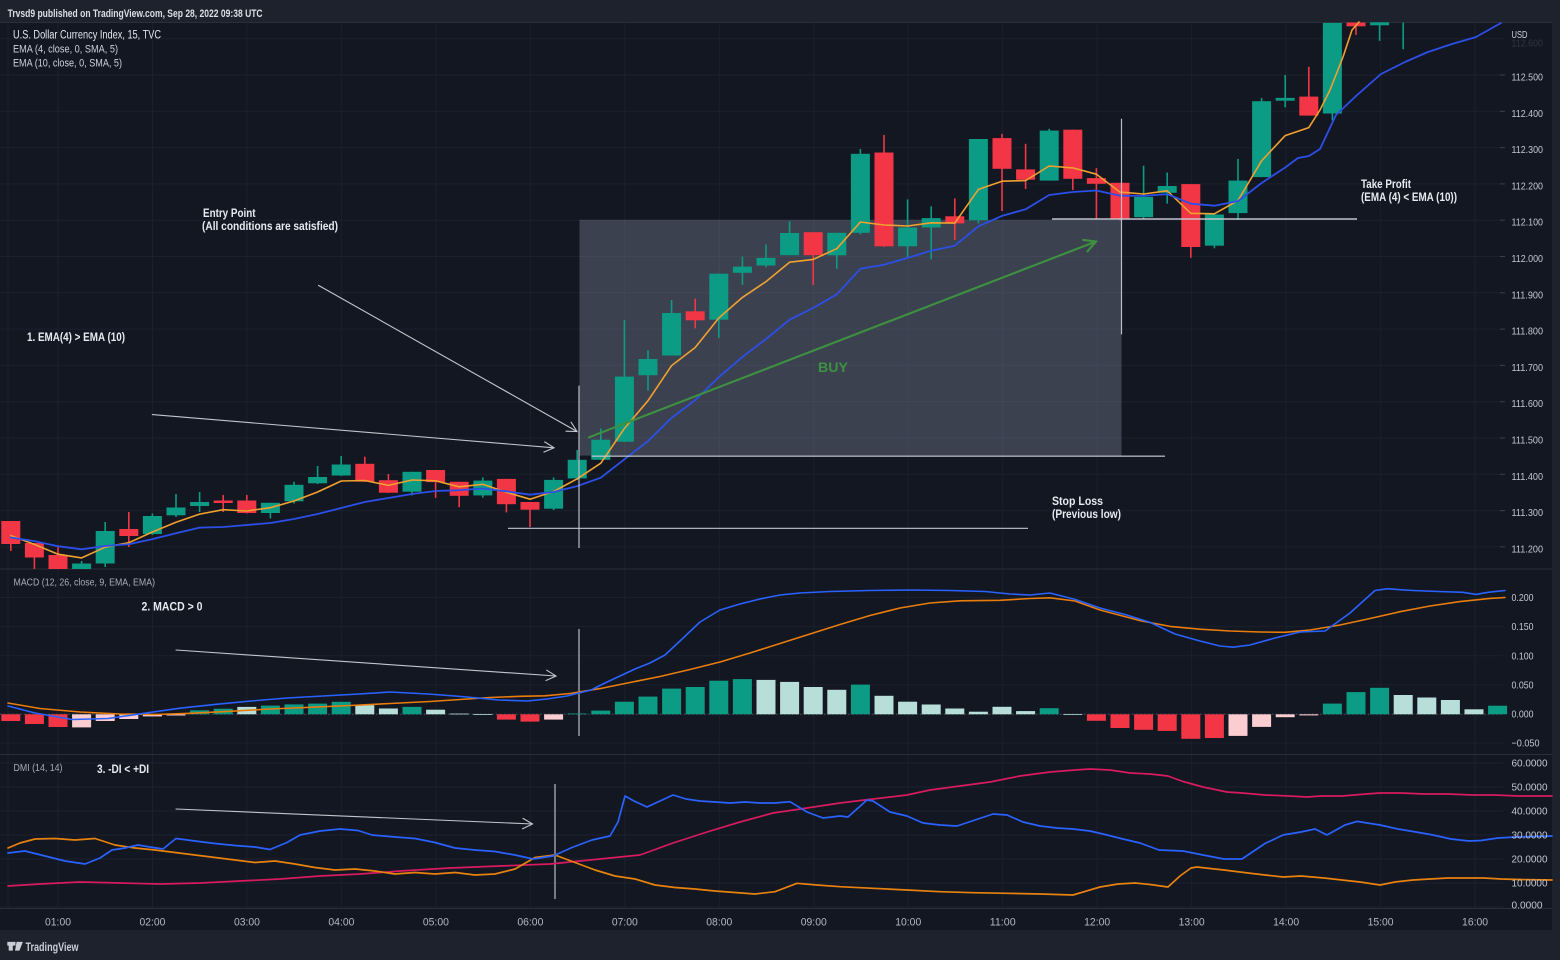 Image resolution: width=1560 pixels, height=960 pixels. I want to click on svg-text: 09:00, so click(814, 923).